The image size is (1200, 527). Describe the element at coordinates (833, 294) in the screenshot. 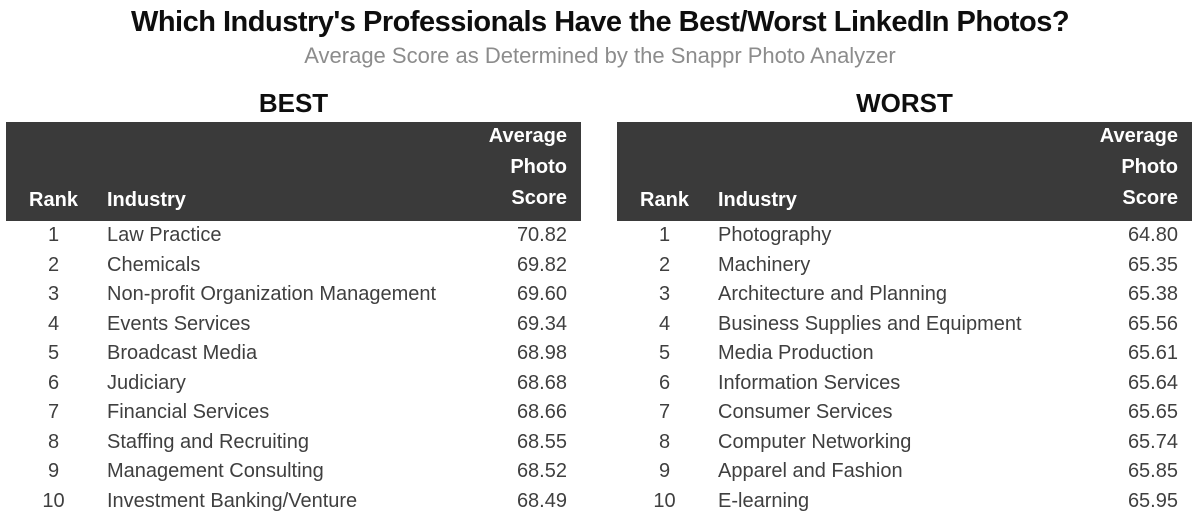

I see `industry-cell: Architecture and Planning` at that location.